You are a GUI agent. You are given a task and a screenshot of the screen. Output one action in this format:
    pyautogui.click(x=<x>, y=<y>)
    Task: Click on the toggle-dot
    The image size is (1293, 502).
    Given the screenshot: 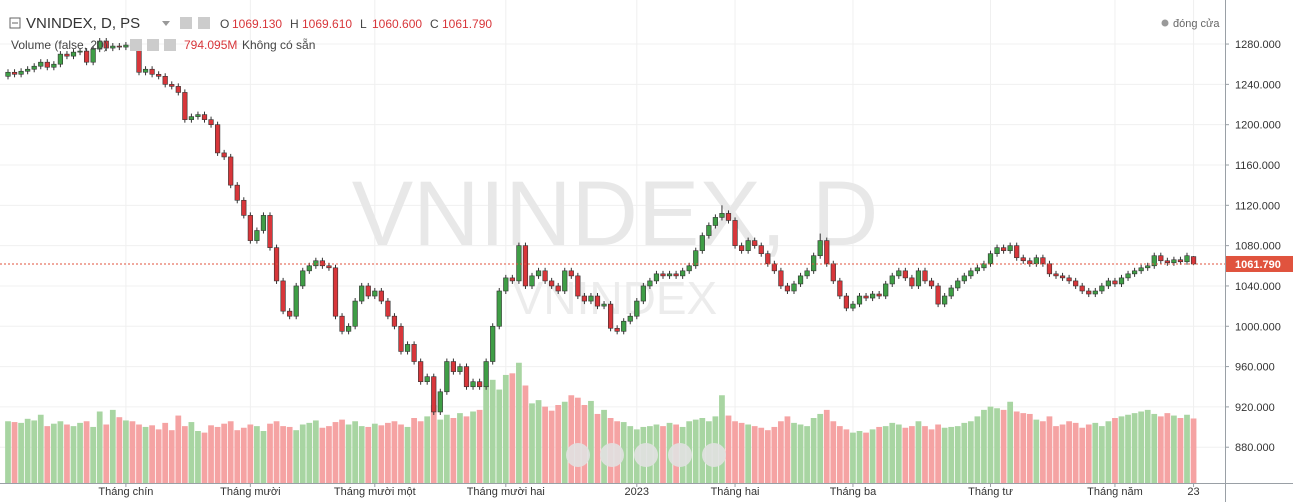 What is the action you would take?
    pyautogui.click(x=1165, y=23)
    